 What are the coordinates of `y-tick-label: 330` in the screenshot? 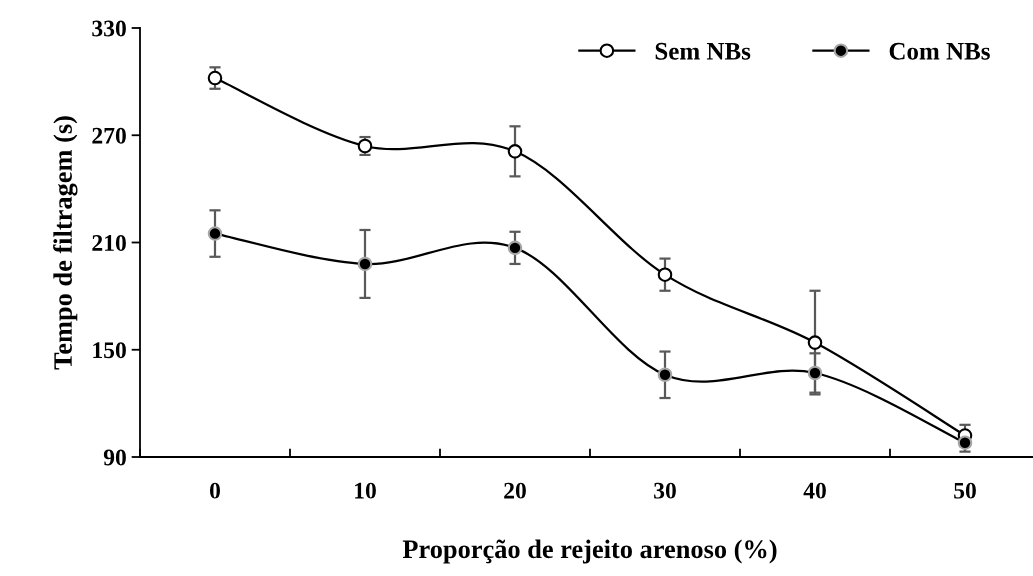 It's located at (109, 28).